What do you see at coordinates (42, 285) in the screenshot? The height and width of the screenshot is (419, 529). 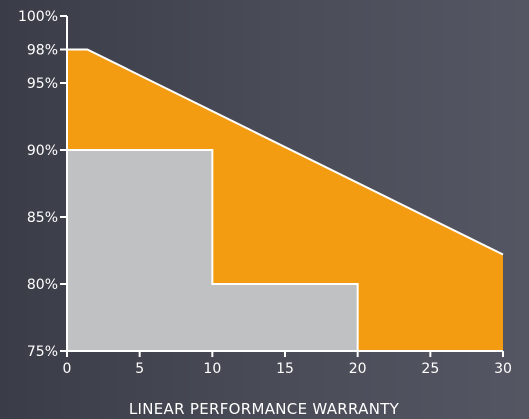 I see `y-tick-label: 80%` at bounding box center [42, 285].